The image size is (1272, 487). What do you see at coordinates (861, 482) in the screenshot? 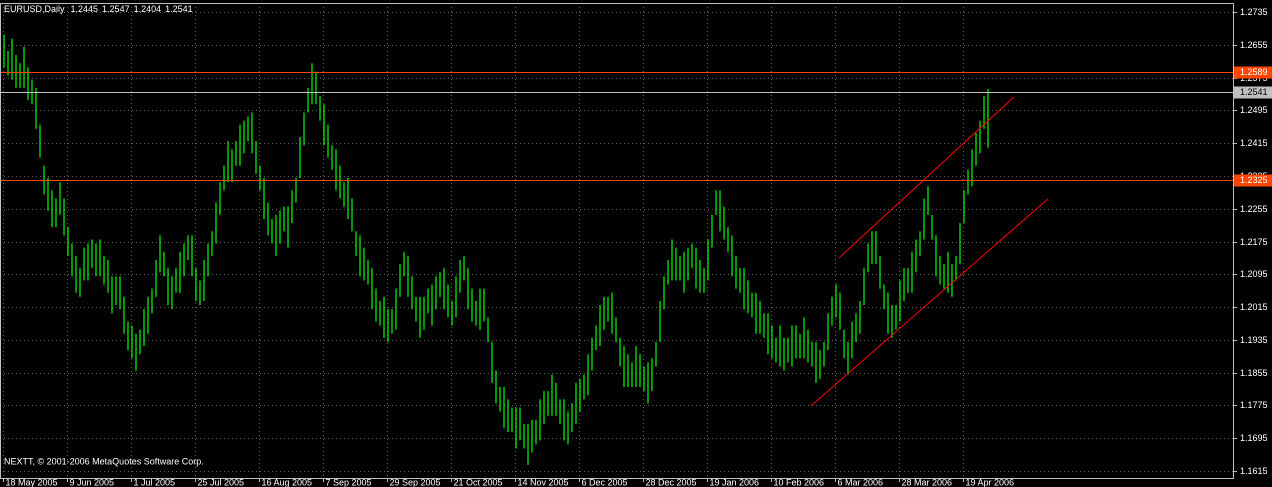
I see `x-tick-label: 6 Mar 2006` at bounding box center [861, 482].